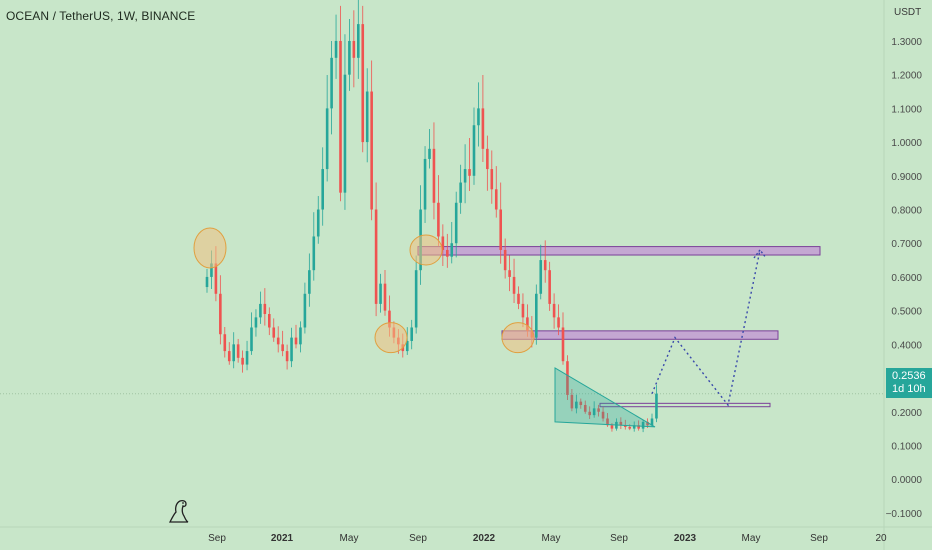  What do you see at coordinates (906, 211) in the screenshot?
I see `y-tick-label: 0.8000` at bounding box center [906, 211].